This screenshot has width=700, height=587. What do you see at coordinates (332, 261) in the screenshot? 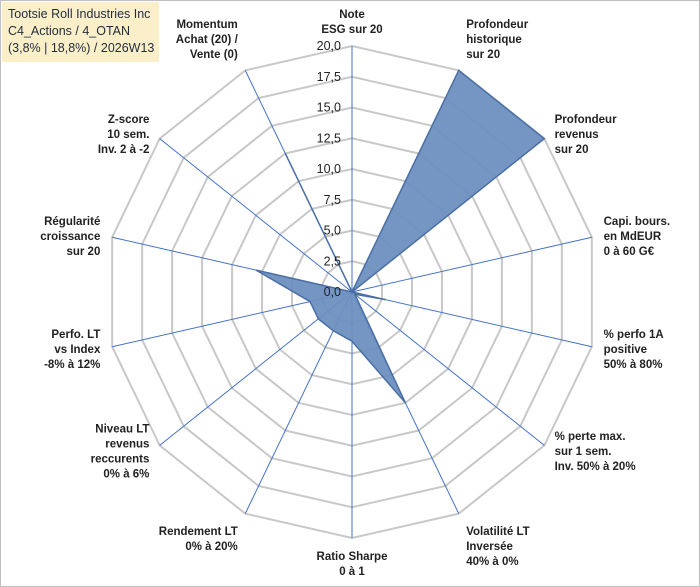
I see `tick-label: 2,5` at bounding box center [332, 261].